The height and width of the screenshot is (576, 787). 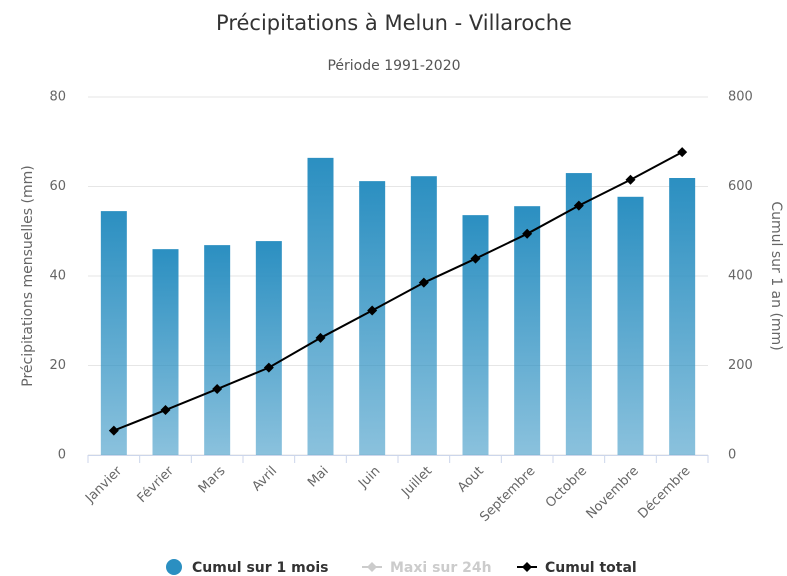 I want to click on y-tick-label: 60, so click(x=57, y=186).